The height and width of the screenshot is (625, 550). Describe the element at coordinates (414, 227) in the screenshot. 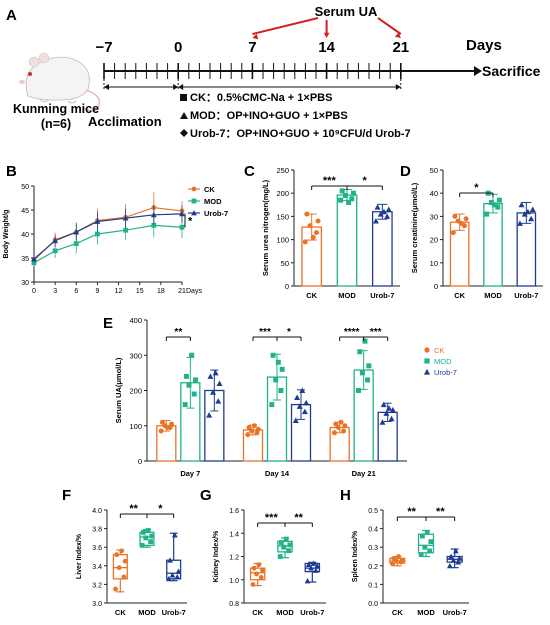

I see `y-axis-label: Serum creatinine(μmol/L)` at that location.